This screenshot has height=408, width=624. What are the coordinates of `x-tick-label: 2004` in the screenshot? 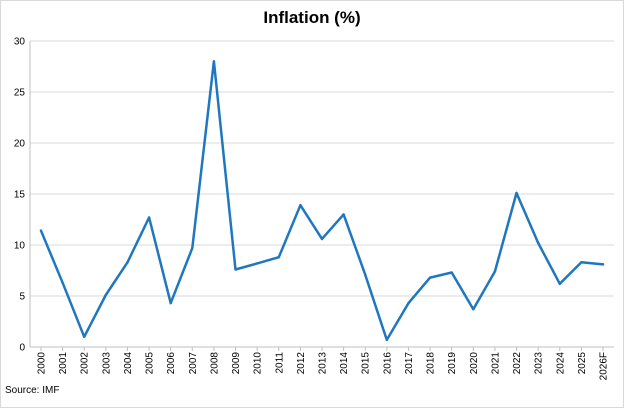 It's located at (128, 363).